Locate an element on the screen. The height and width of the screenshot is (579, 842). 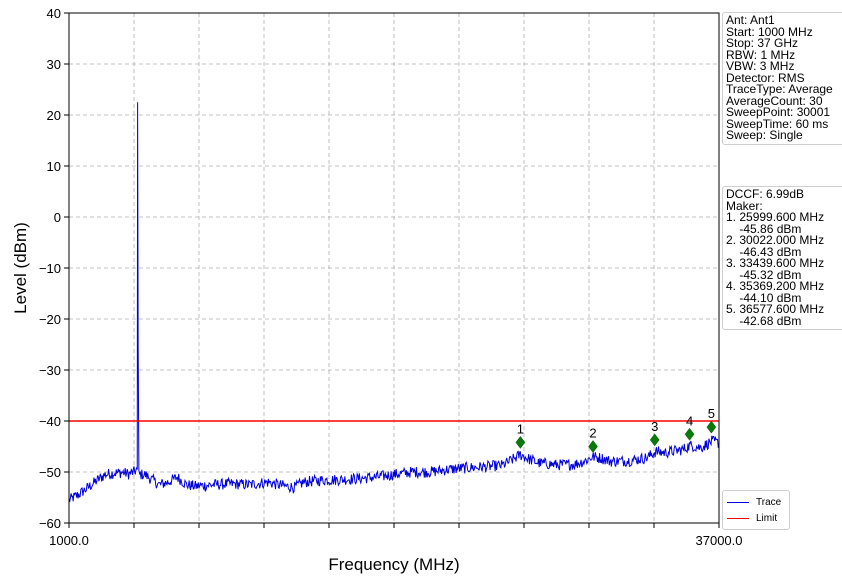
legend-label-limit: Limit is located at coordinates (767, 518).